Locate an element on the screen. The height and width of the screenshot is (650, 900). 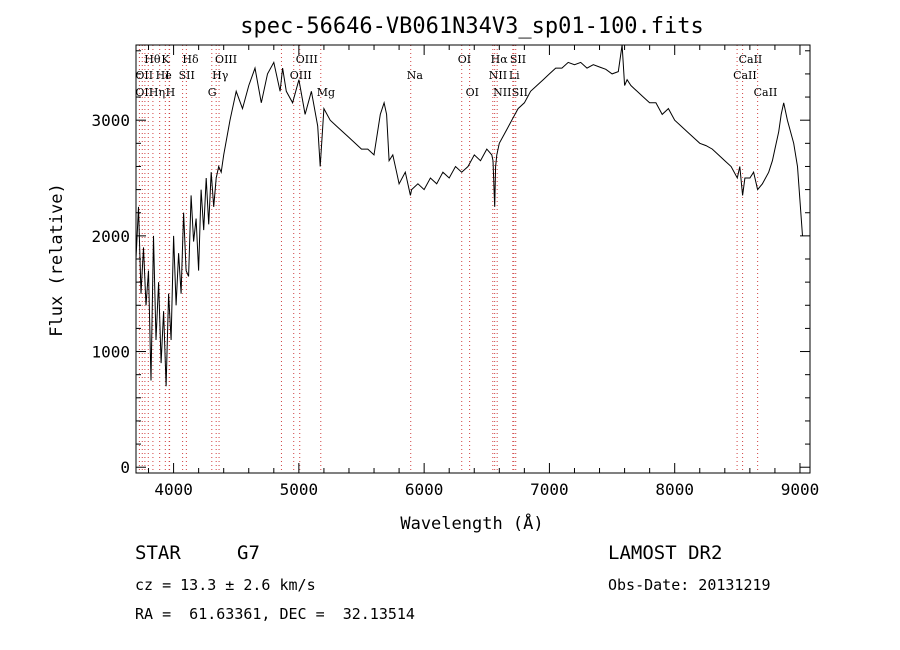
line-label-14: OIII is located at coordinates (301, 75).